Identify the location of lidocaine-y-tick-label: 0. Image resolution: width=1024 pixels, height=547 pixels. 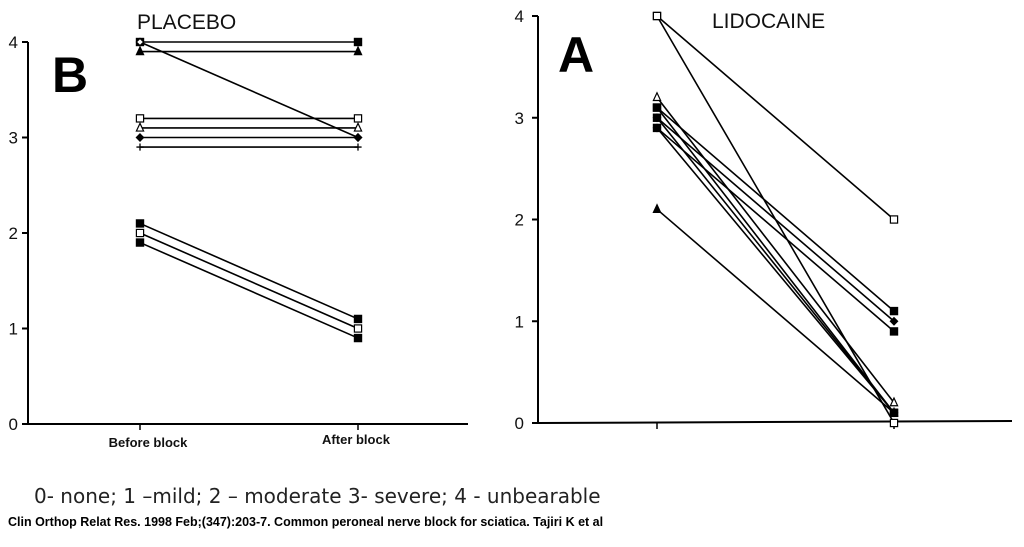
(519, 423).